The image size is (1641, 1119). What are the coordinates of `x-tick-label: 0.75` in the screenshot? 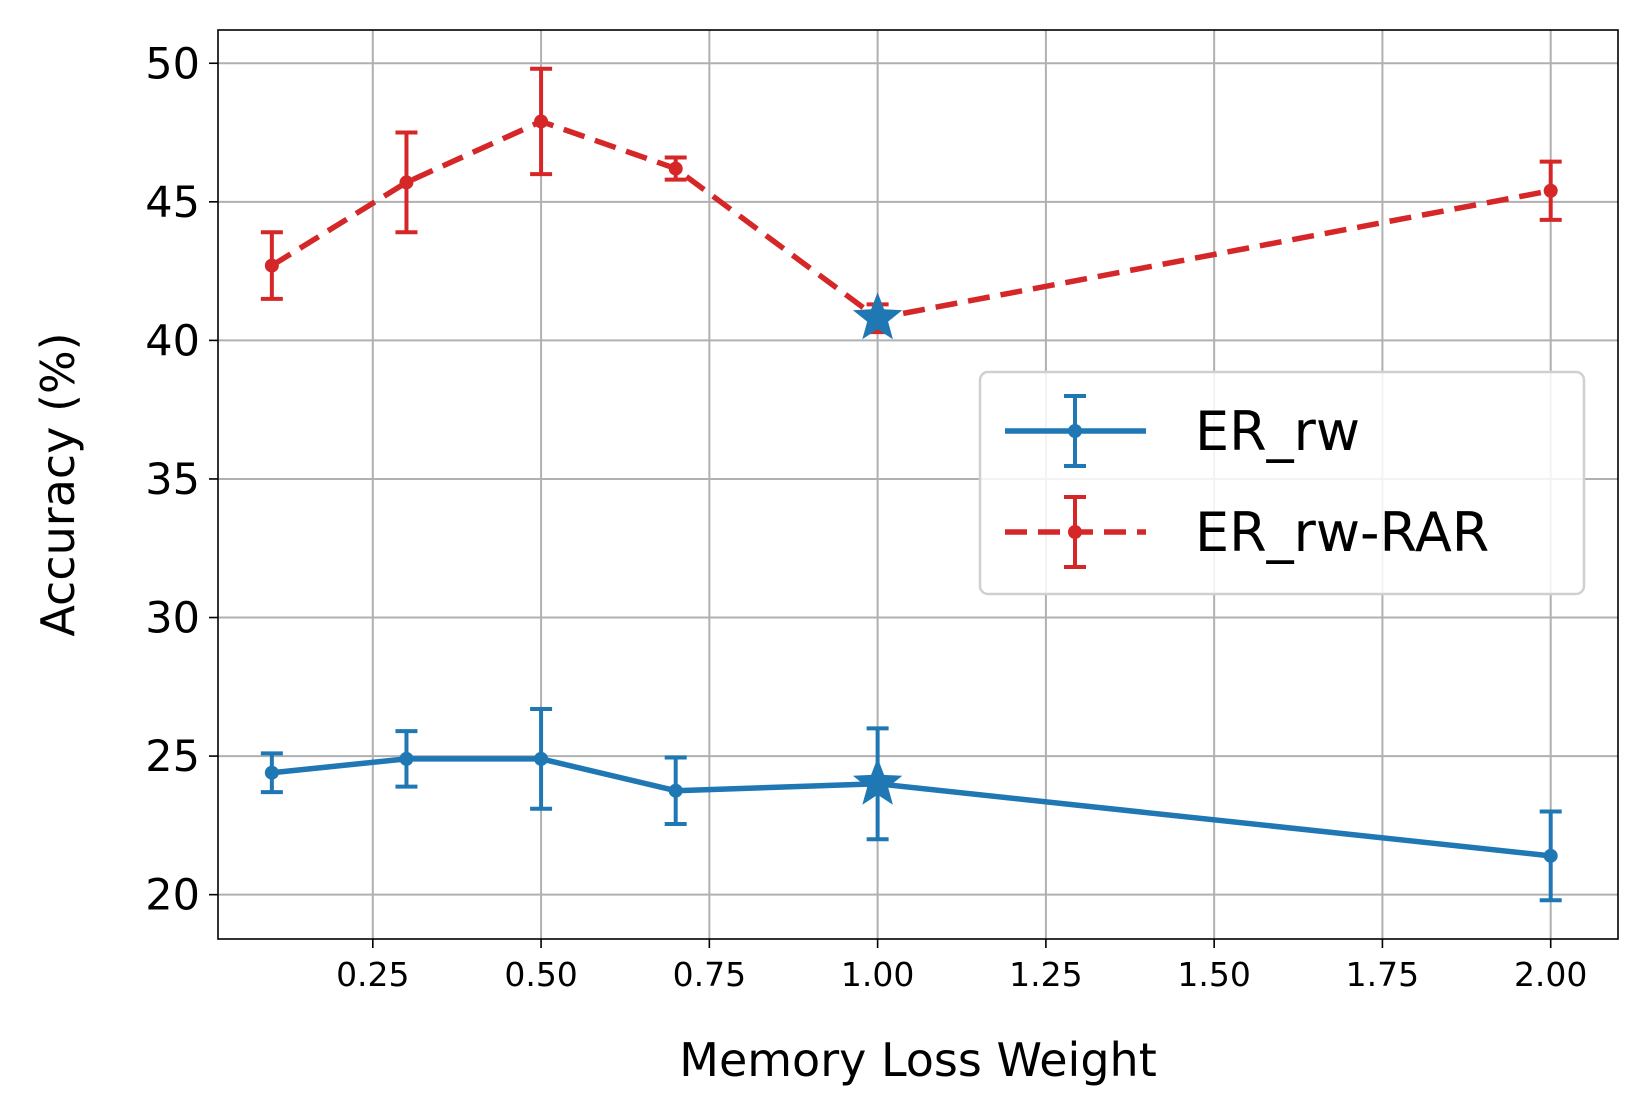 It's located at (709, 974).